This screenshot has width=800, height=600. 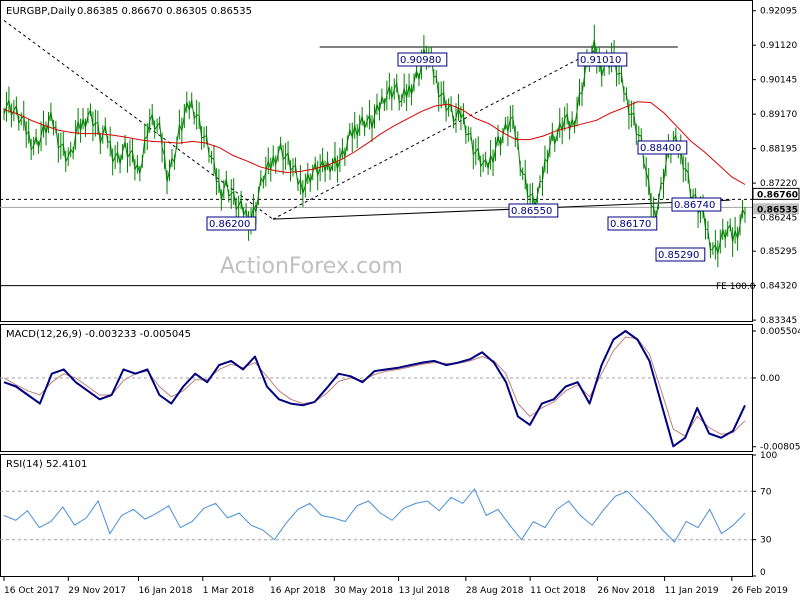 I want to click on annotation-label: 0.85290, so click(x=678, y=255).